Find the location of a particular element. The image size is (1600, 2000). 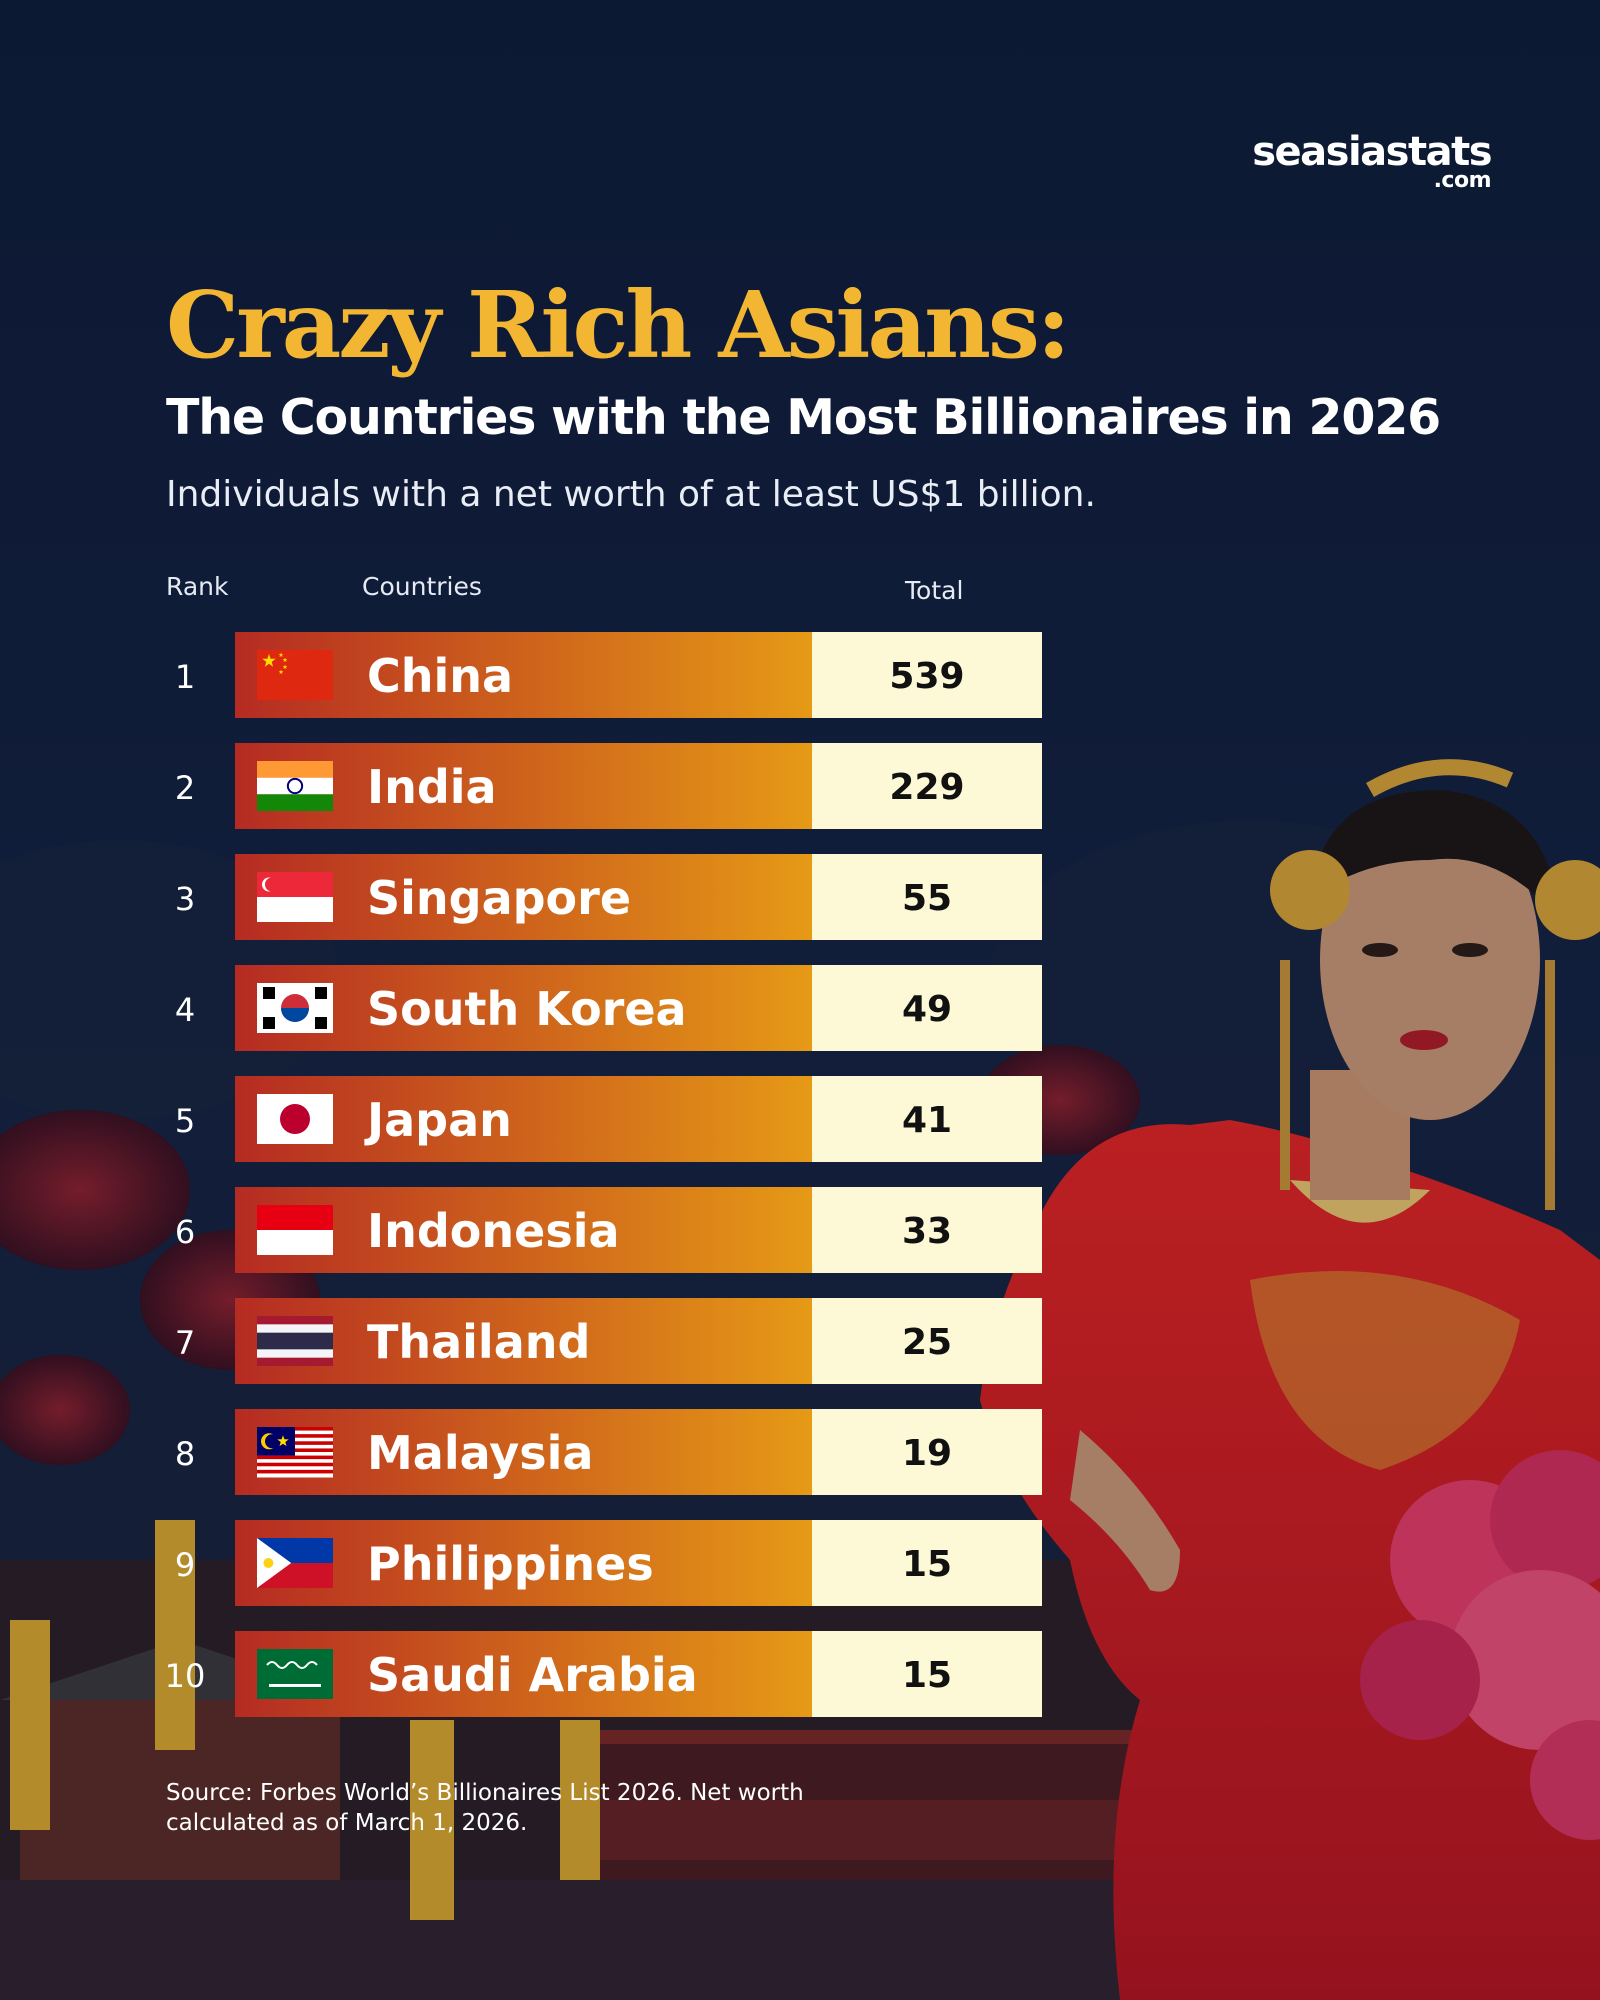

country-label: Indonesia is located at coordinates (493, 1231).